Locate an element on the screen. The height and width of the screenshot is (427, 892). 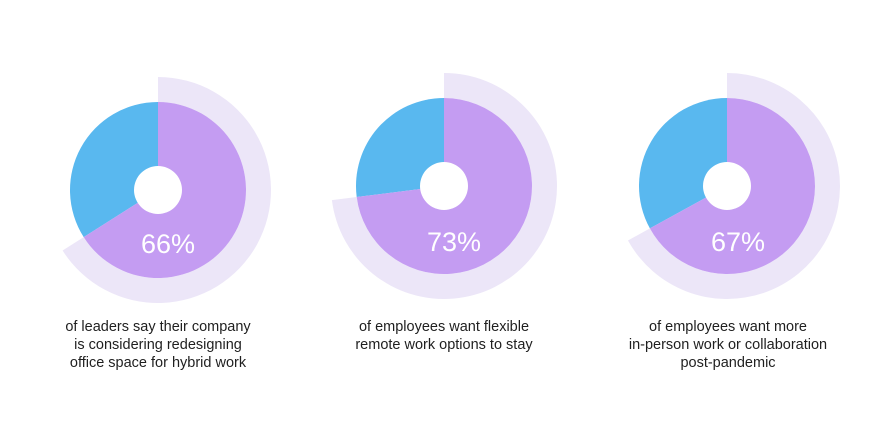
donut-1-remainder-slice is located at coordinates (114, 170).